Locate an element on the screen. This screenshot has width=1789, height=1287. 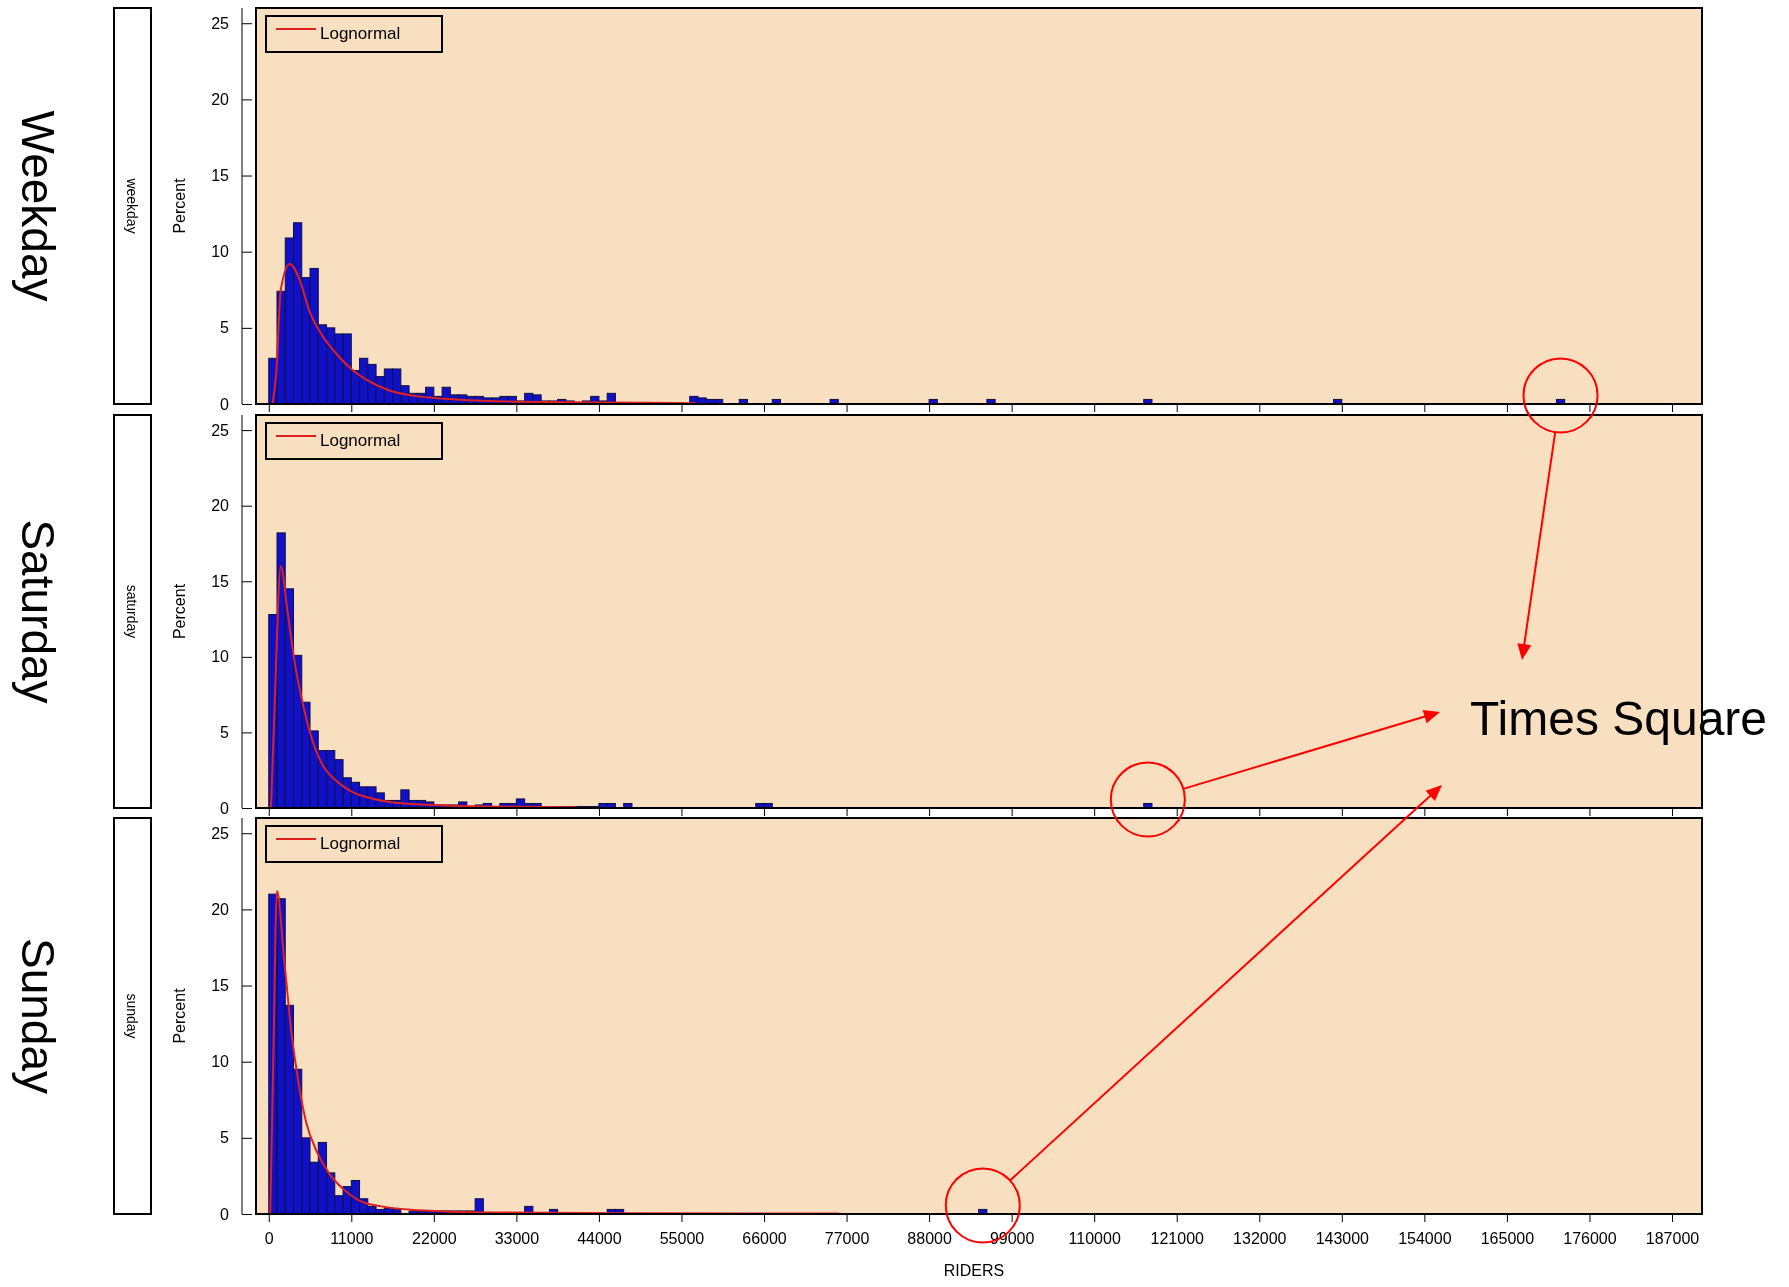
x-tick-label: 22000 is located at coordinates (434, 1239).